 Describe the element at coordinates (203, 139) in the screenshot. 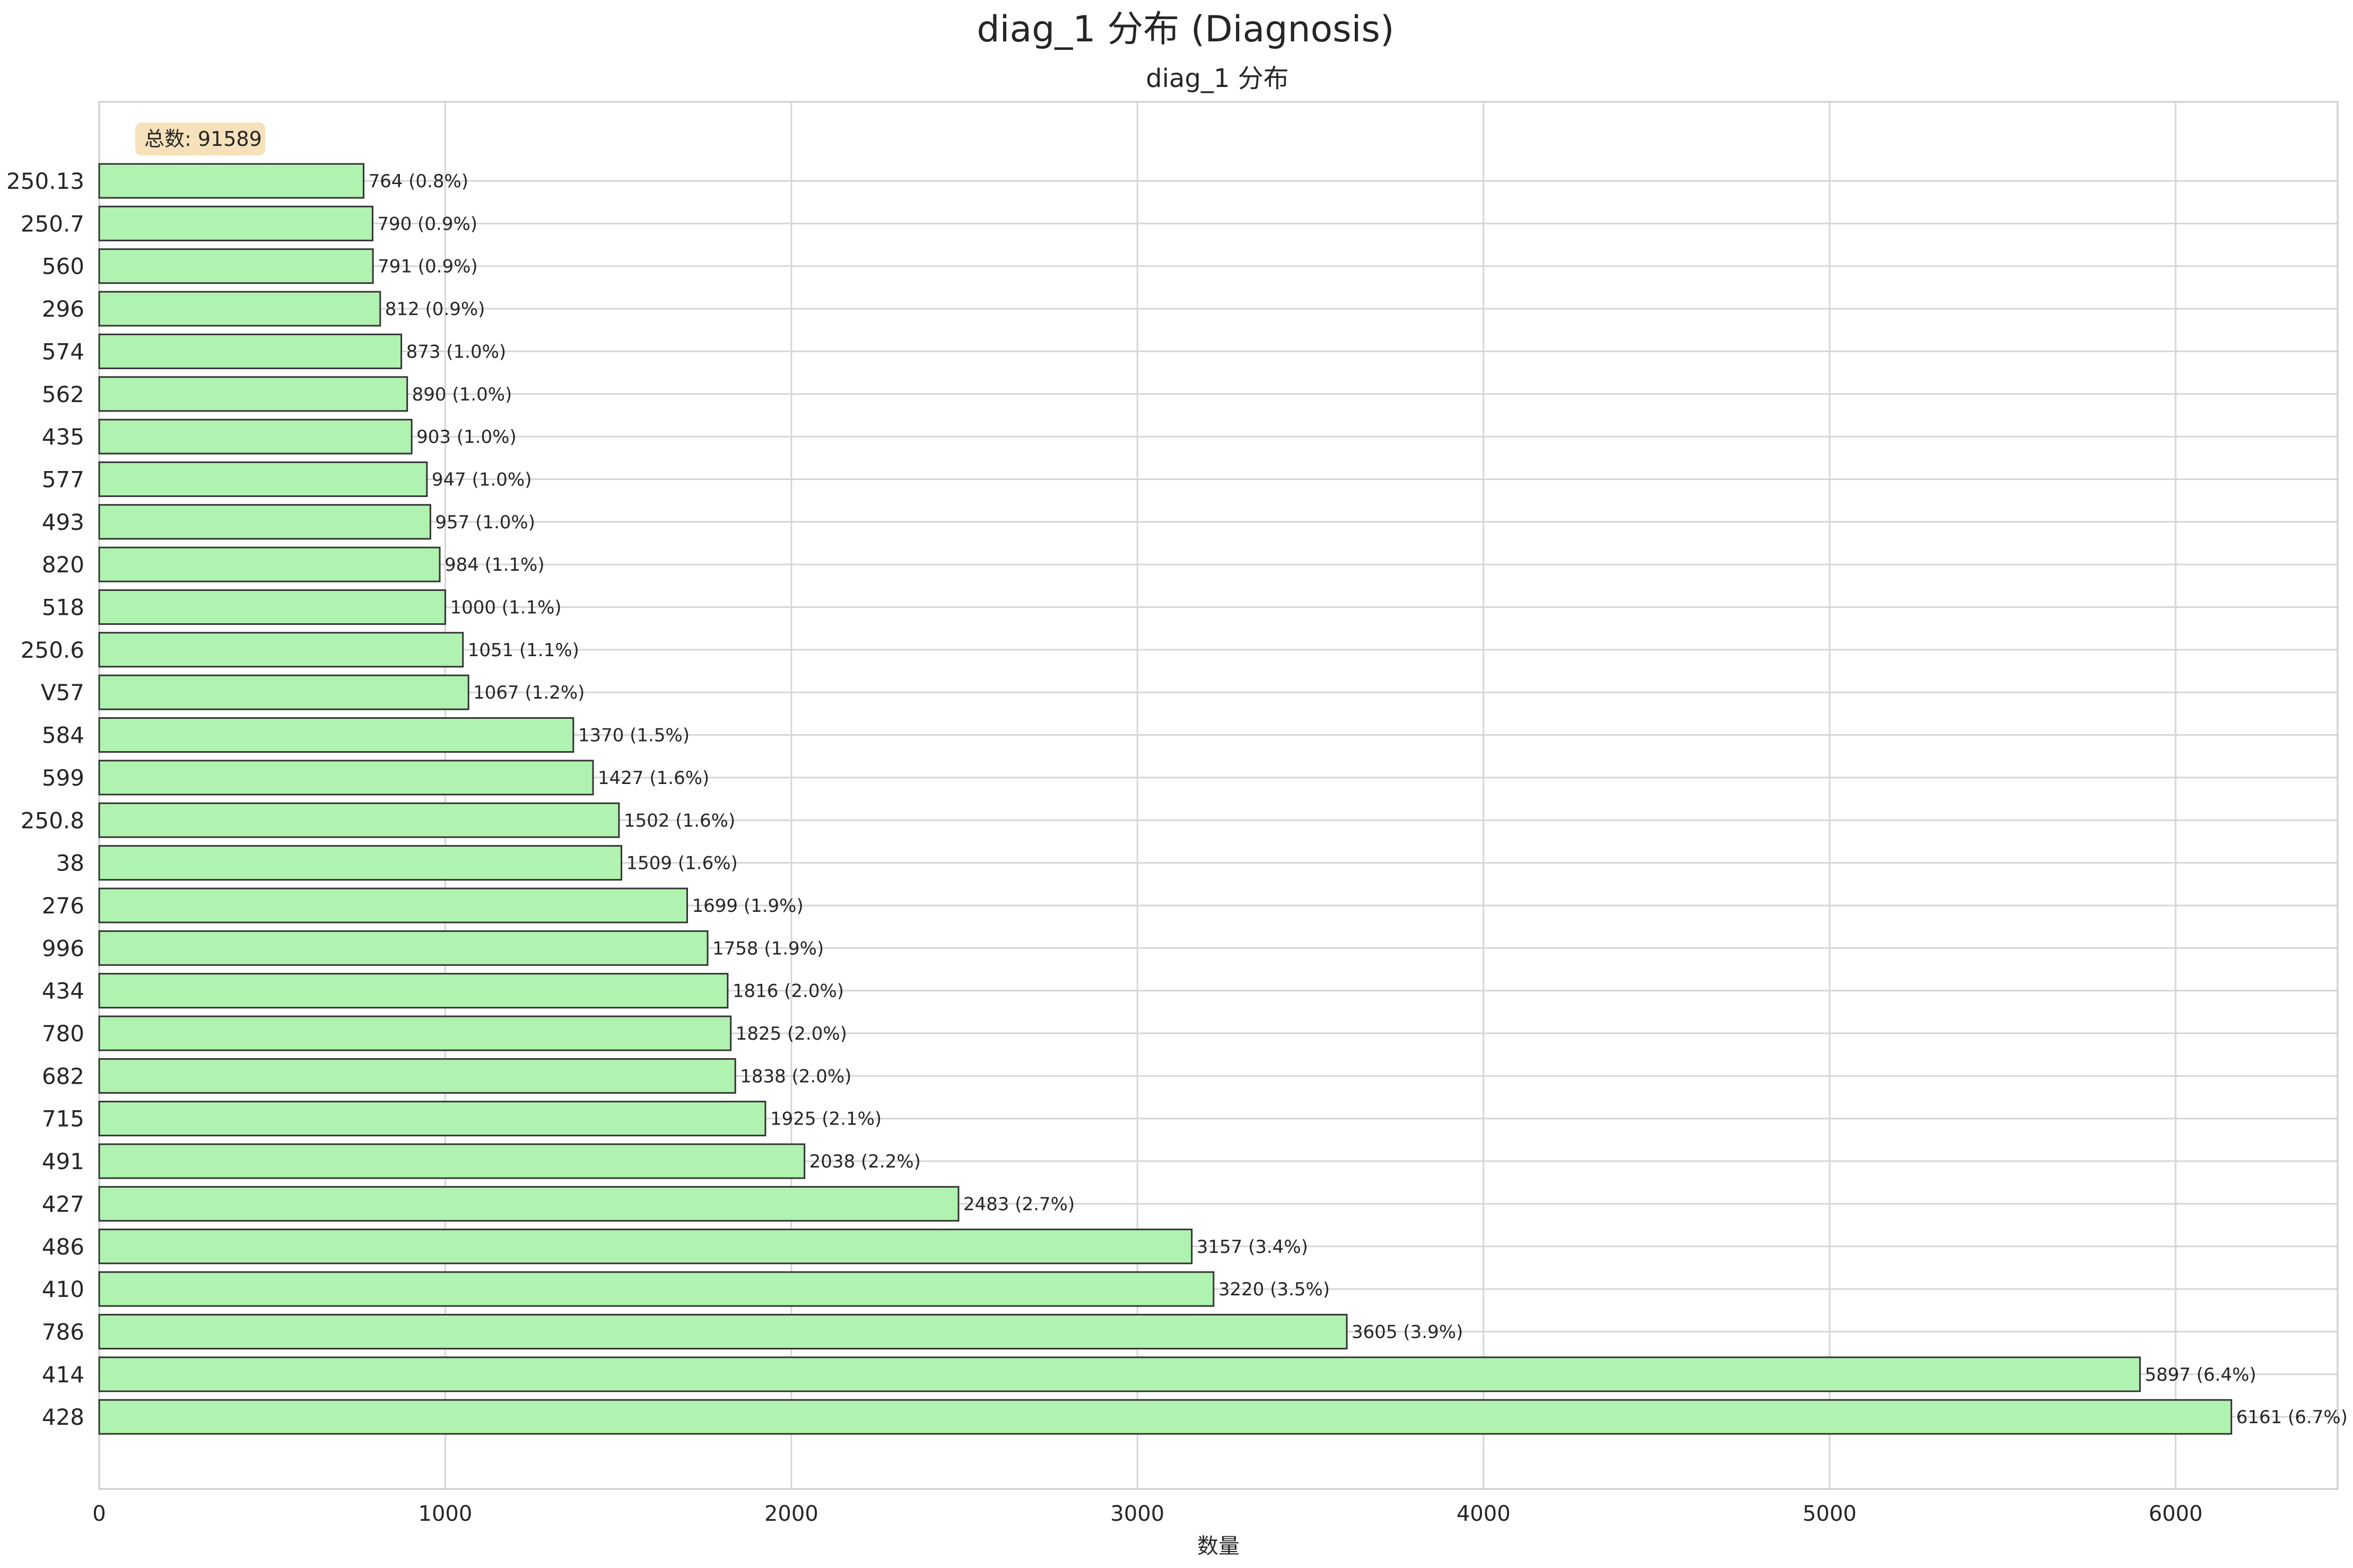

I see `total-annotation-text: 总数: 91589` at that location.